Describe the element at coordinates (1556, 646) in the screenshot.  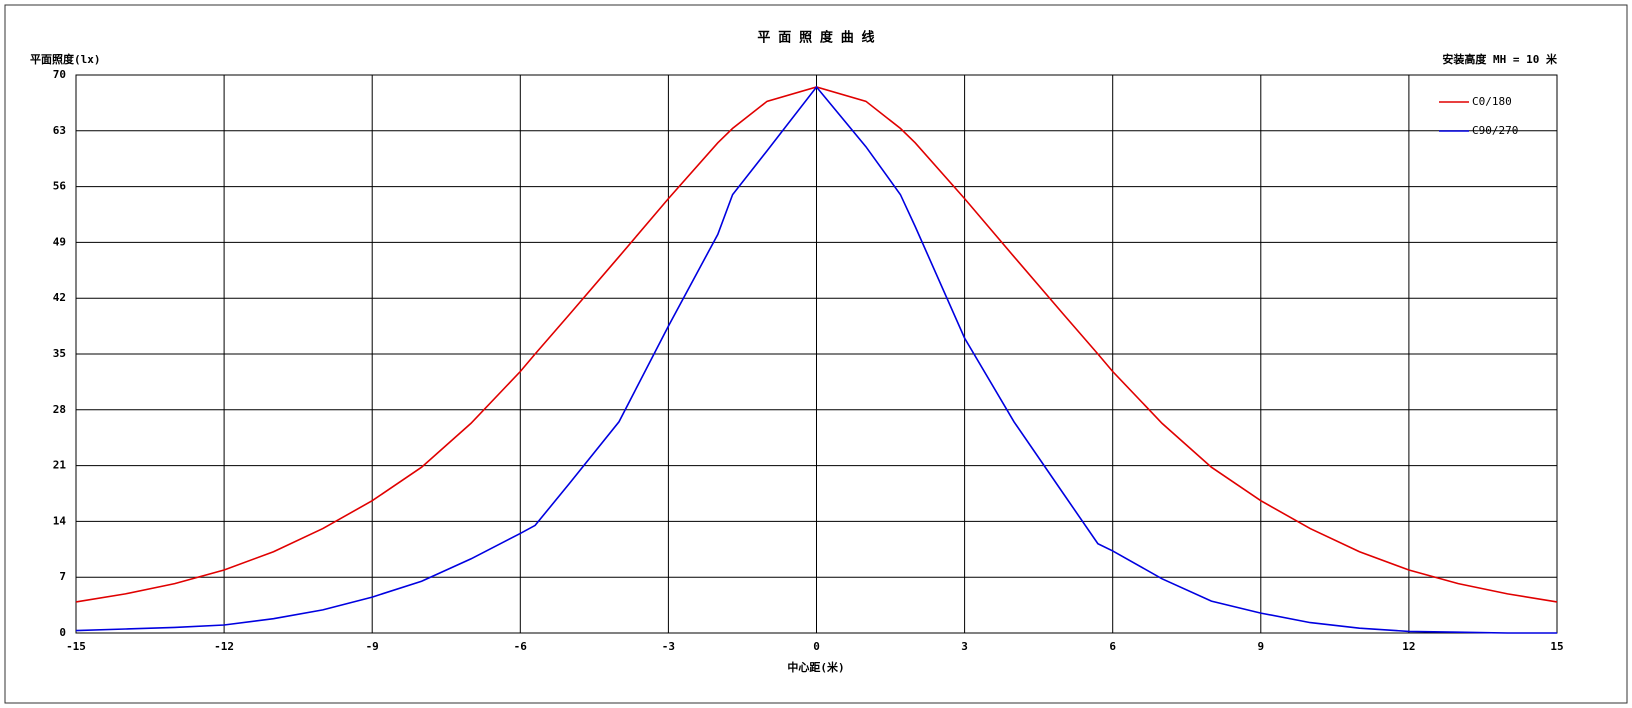
I see `x-tick-label: 15` at that location.